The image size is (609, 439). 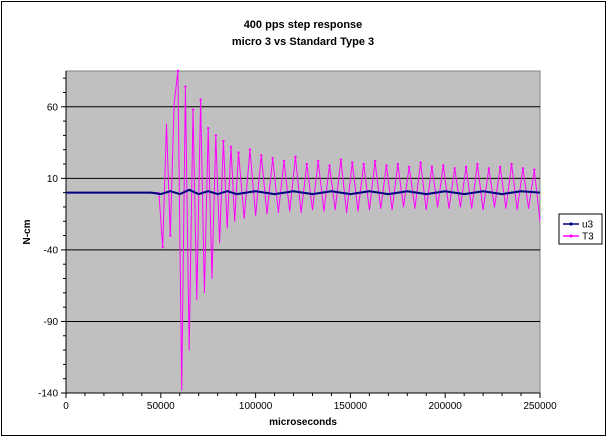 What do you see at coordinates (571, 224) in the screenshot?
I see `legend-marker-u3` at bounding box center [571, 224].